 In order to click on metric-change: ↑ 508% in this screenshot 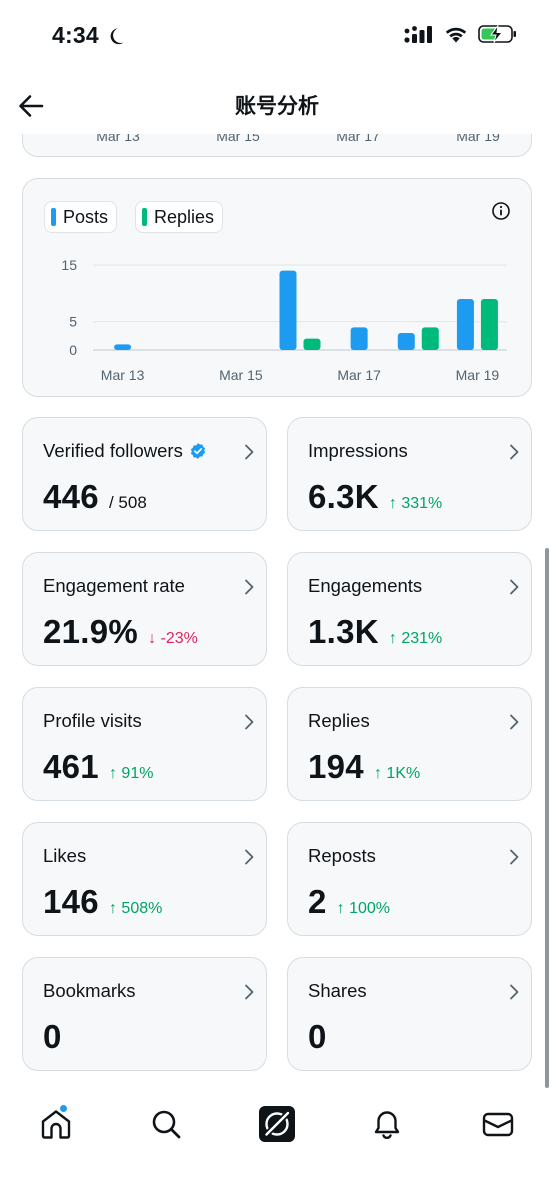, I will do `click(135, 909)`.